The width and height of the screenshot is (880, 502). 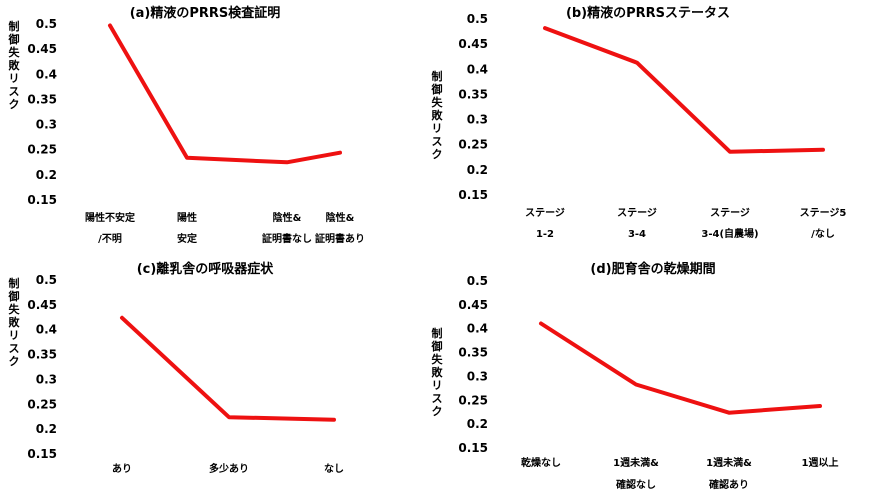 I want to click on x-category-label: /不明, so click(x=110, y=239).